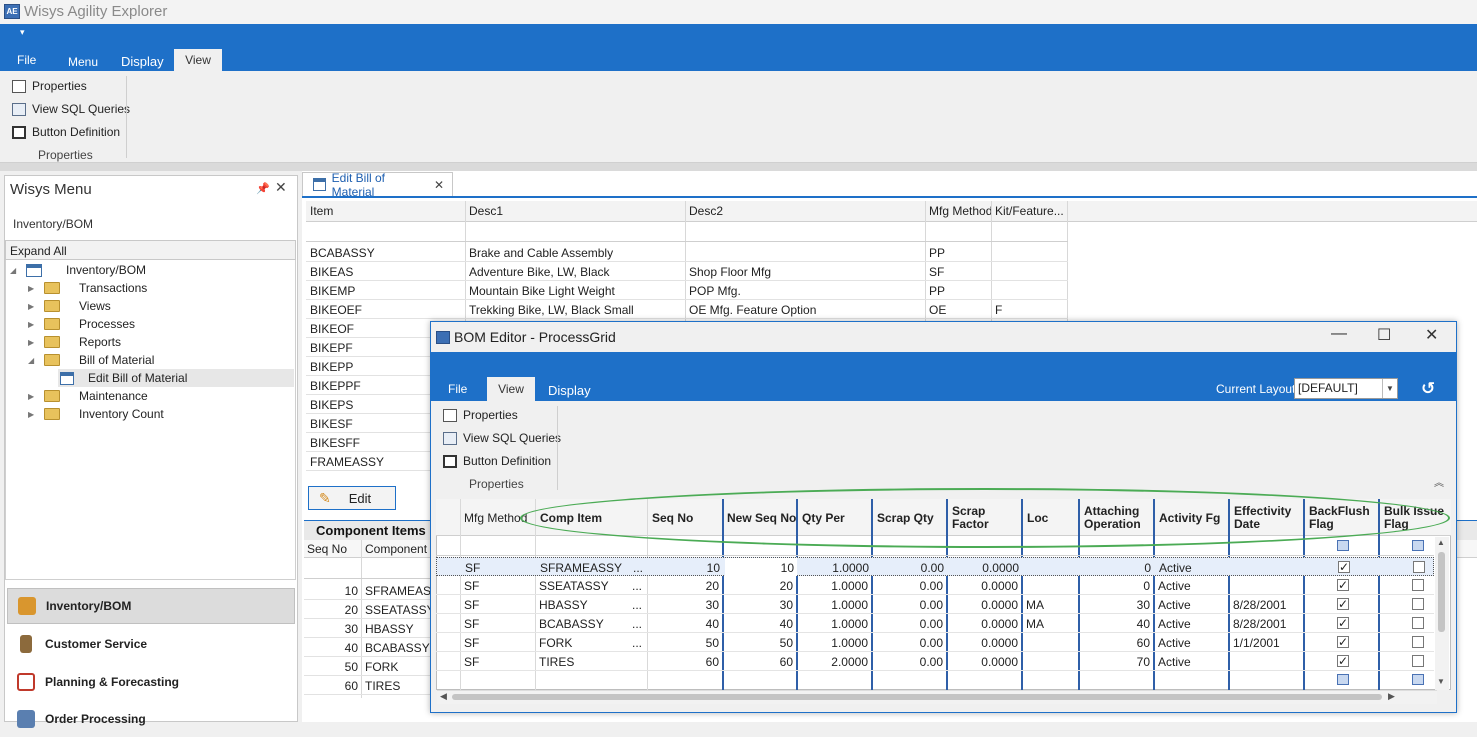 Image resolution: width=1477 pixels, height=737 pixels. I want to click on table-row: BIKEPP, so click(368, 366).